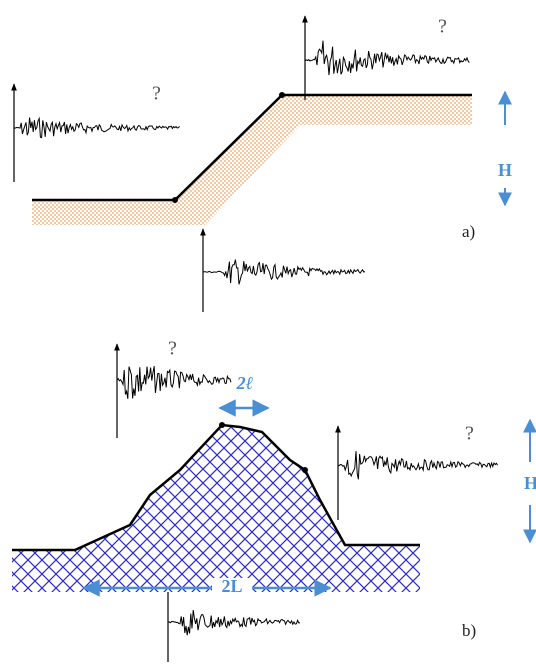  I want to click on panel-label: b), so click(469, 630).